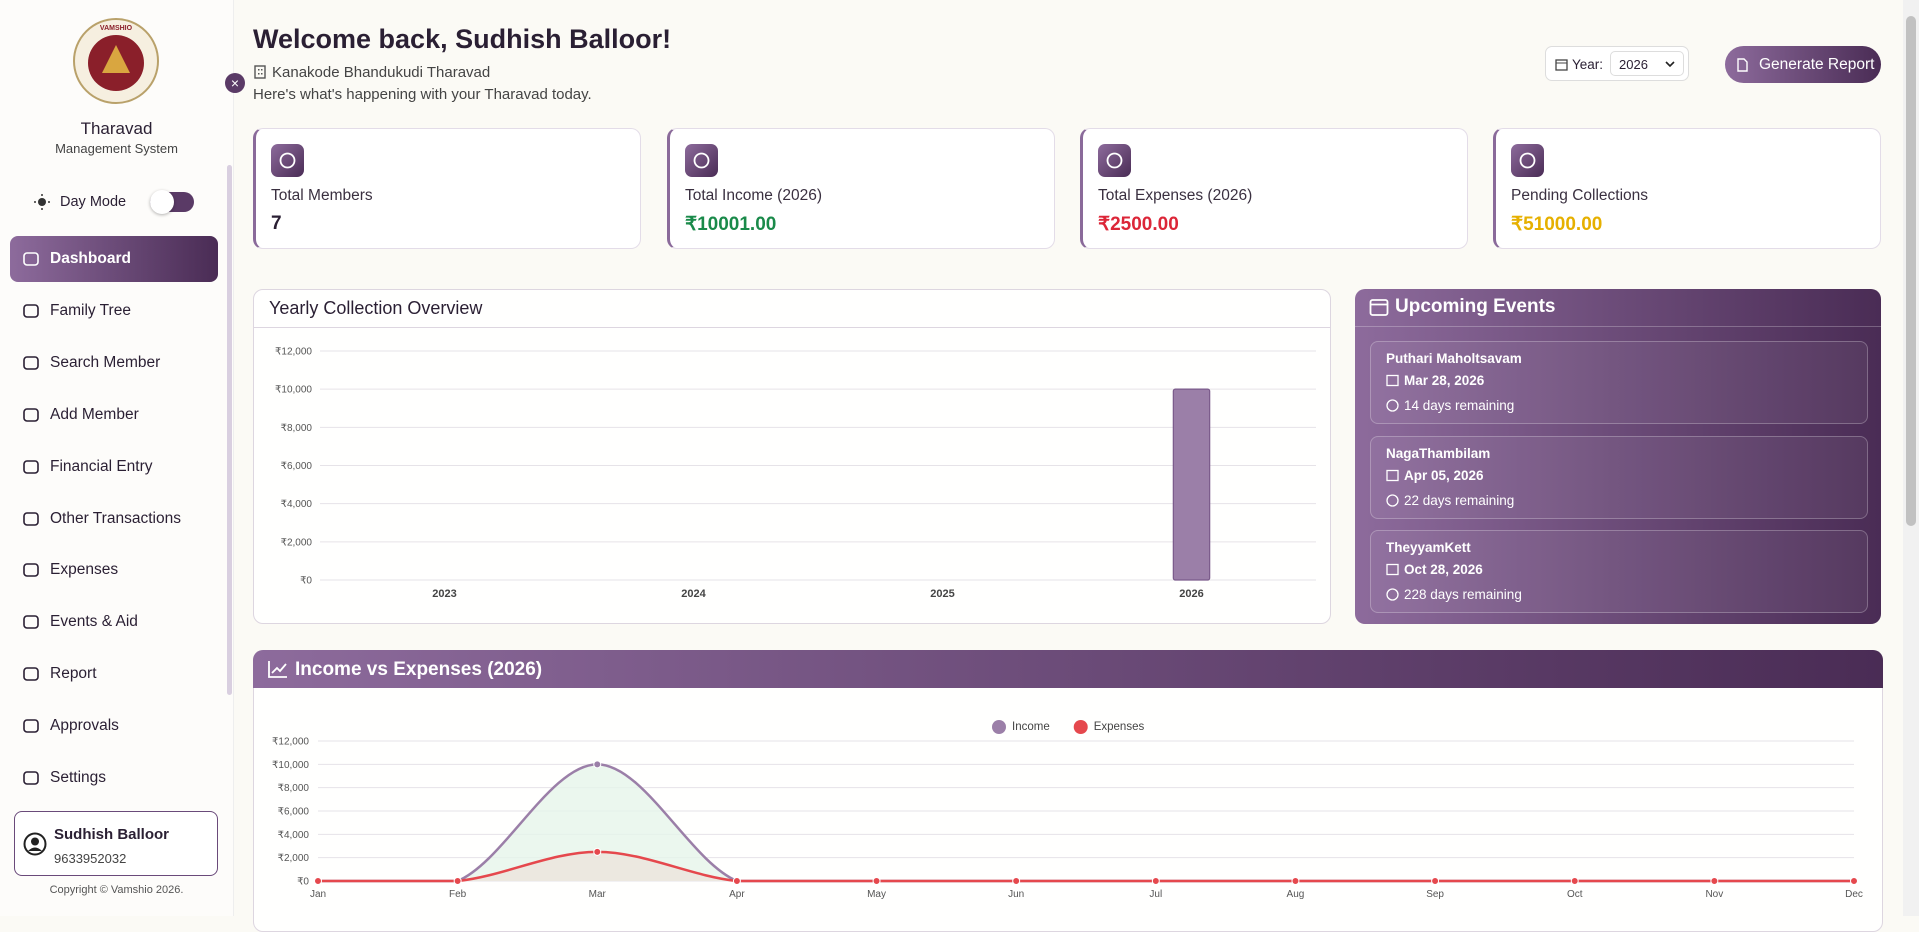 The image size is (1919, 932). Describe the element at coordinates (94, 414) in the screenshot. I see `nav-label: Add Member` at that location.